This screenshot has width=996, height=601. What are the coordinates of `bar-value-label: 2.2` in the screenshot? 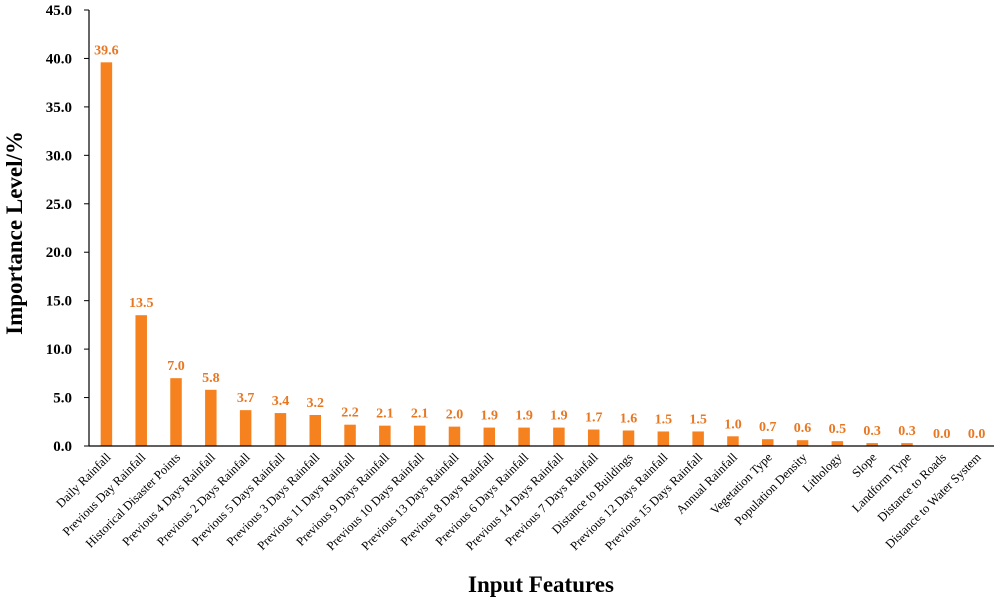 It's located at (350, 413).